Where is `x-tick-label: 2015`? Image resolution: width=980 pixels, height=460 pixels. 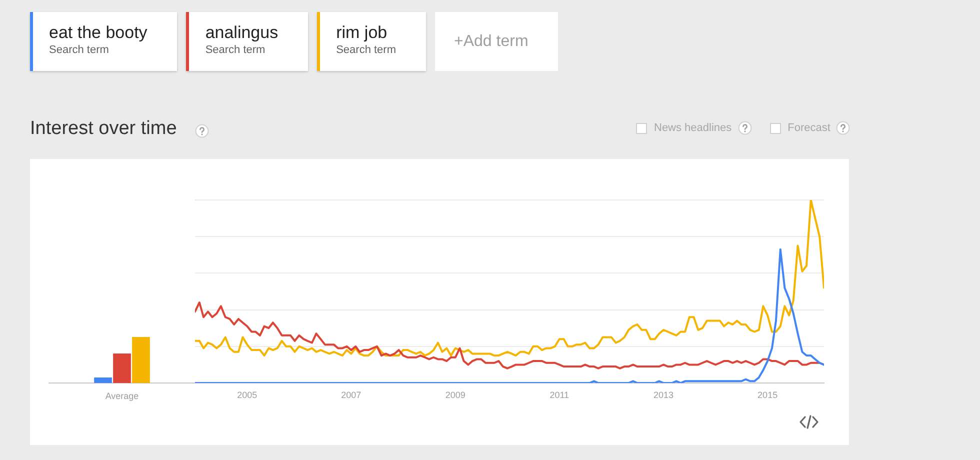 x-tick-label: 2015 is located at coordinates (768, 395).